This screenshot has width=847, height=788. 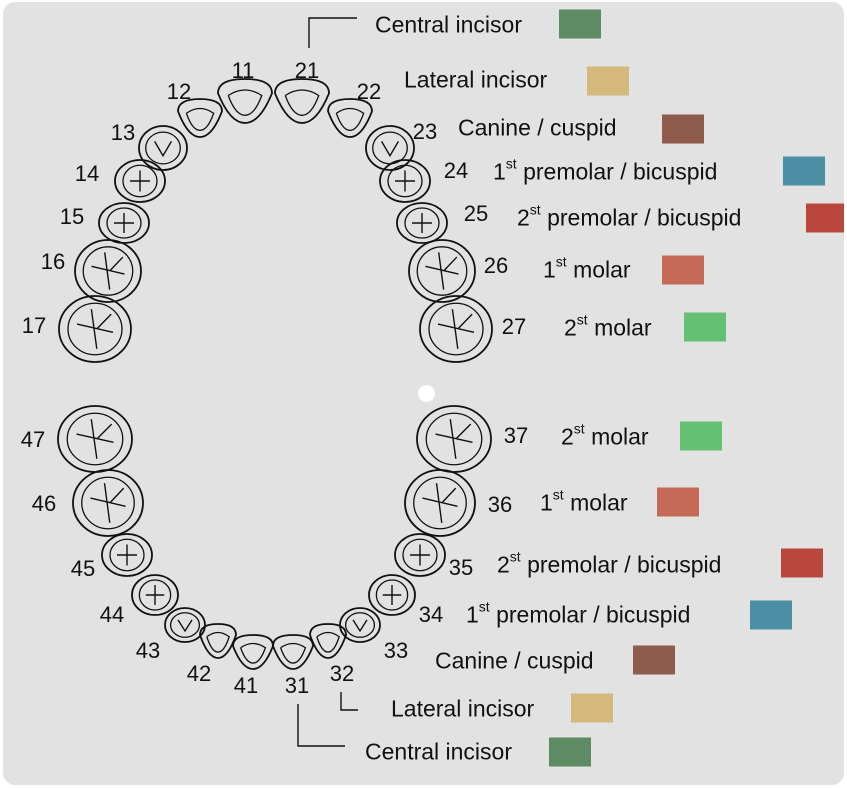 What do you see at coordinates (44, 503) in the screenshot?
I see `tooth-number-46: 46` at bounding box center [44, 503].